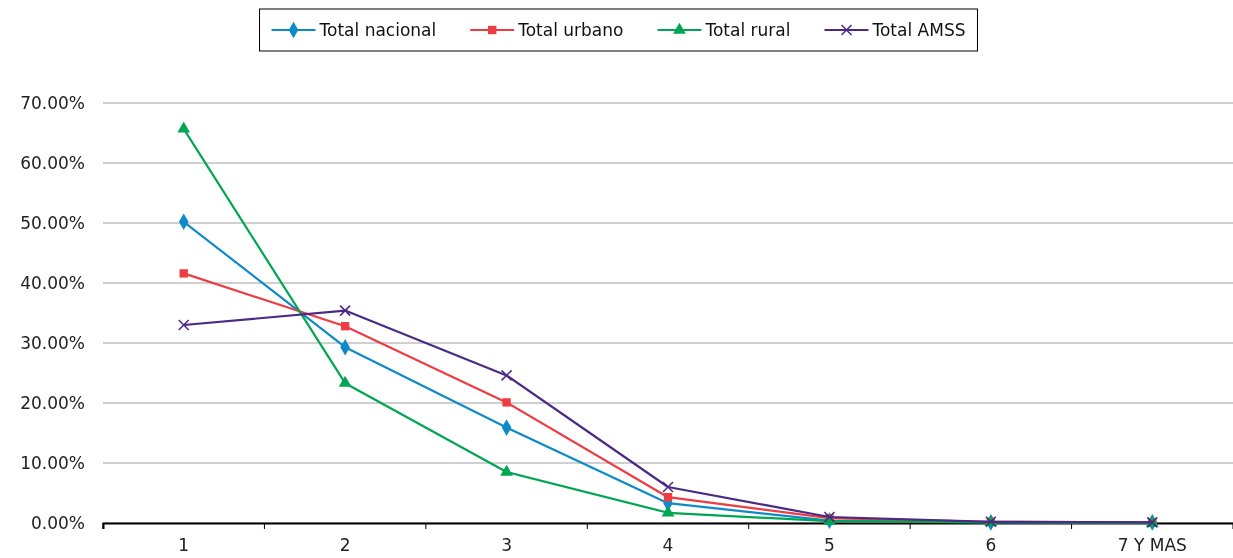 The image size is (1233, 558). Describe the element at coordinates (668, 544) in the screenshot. I see `x-tick-label: 4` at that location.